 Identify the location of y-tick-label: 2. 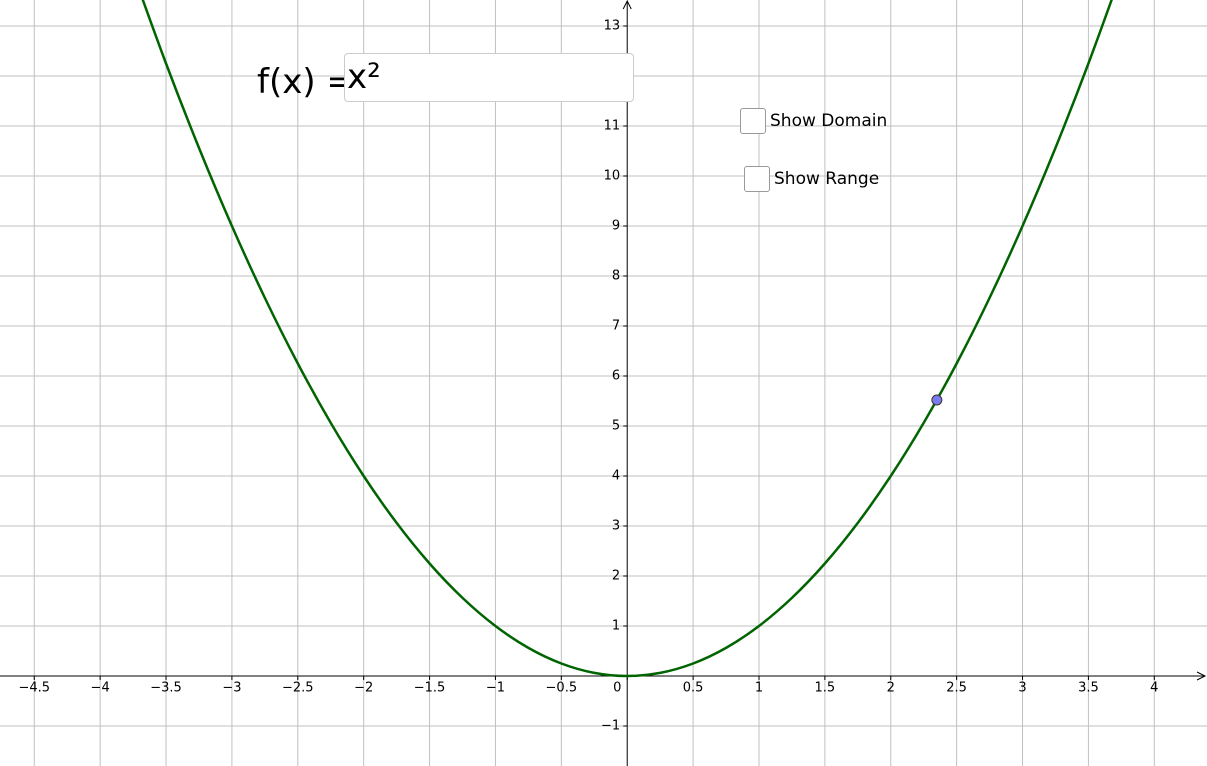
(616, 576).